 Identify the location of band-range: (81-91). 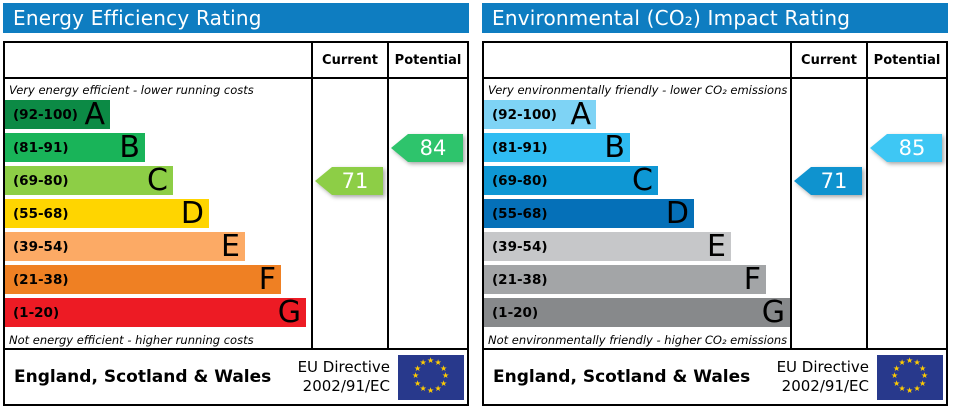
(520, 147).